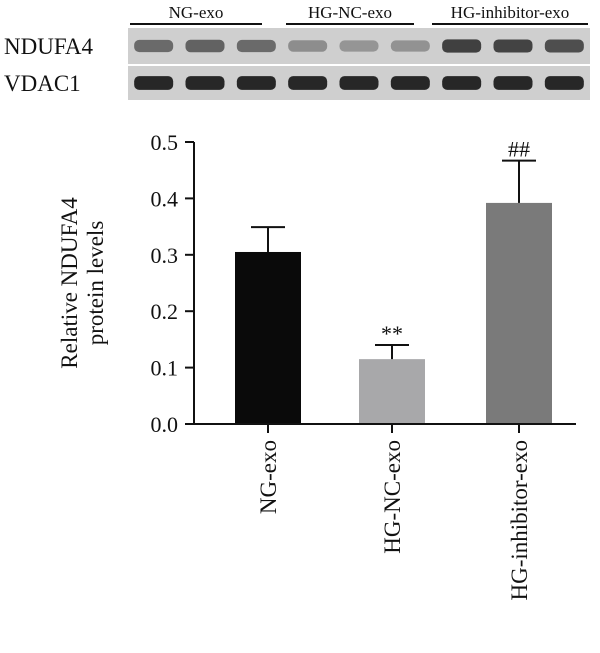 This screenshot has height=653, width=600. I want to click on blot-row-label: NDUFA4, so click(49, 46).